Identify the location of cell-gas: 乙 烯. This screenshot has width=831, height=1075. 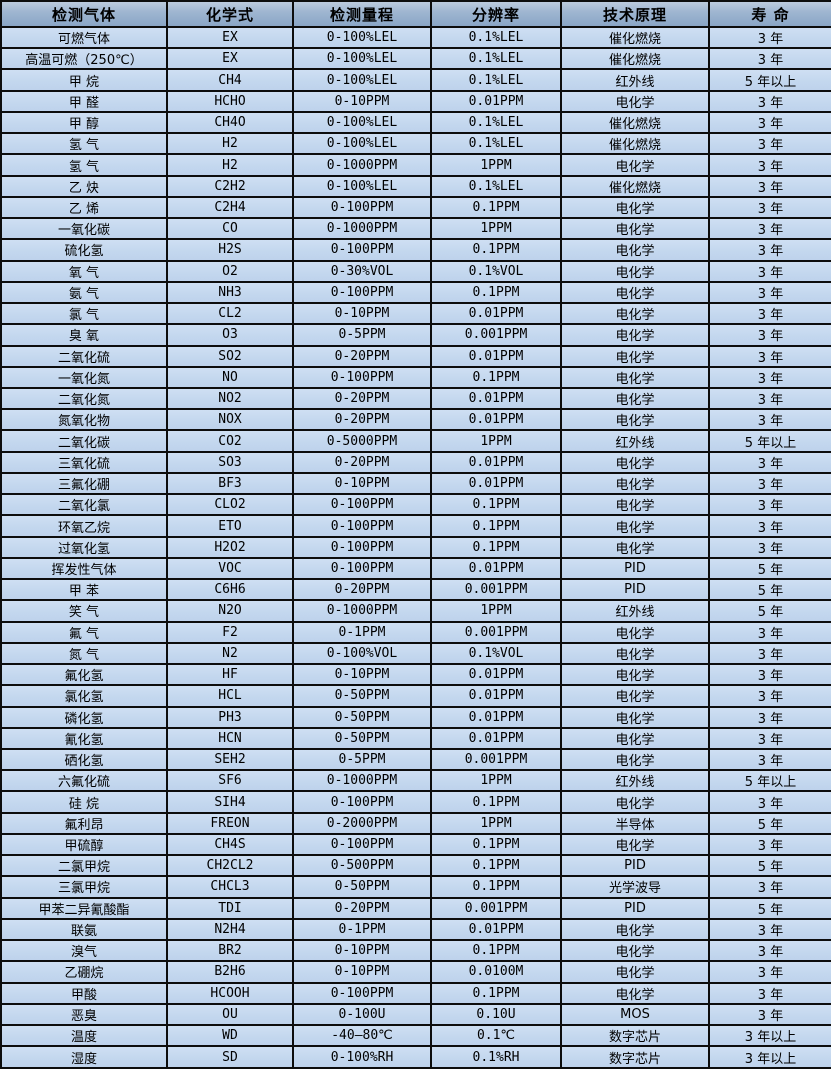
(84, 207).